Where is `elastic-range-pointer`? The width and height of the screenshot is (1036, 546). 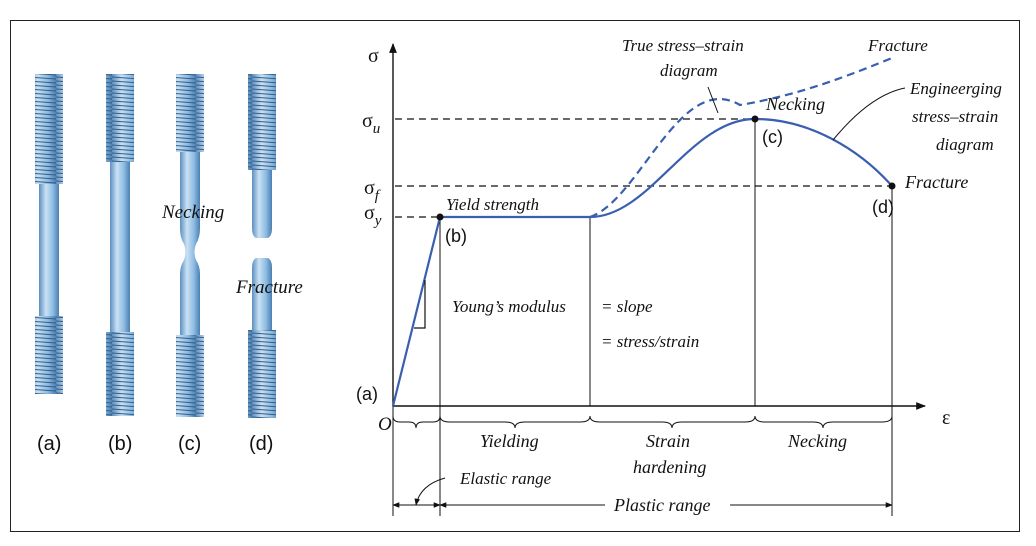
elastic-range-pointer is located at coordinates (430, 491).